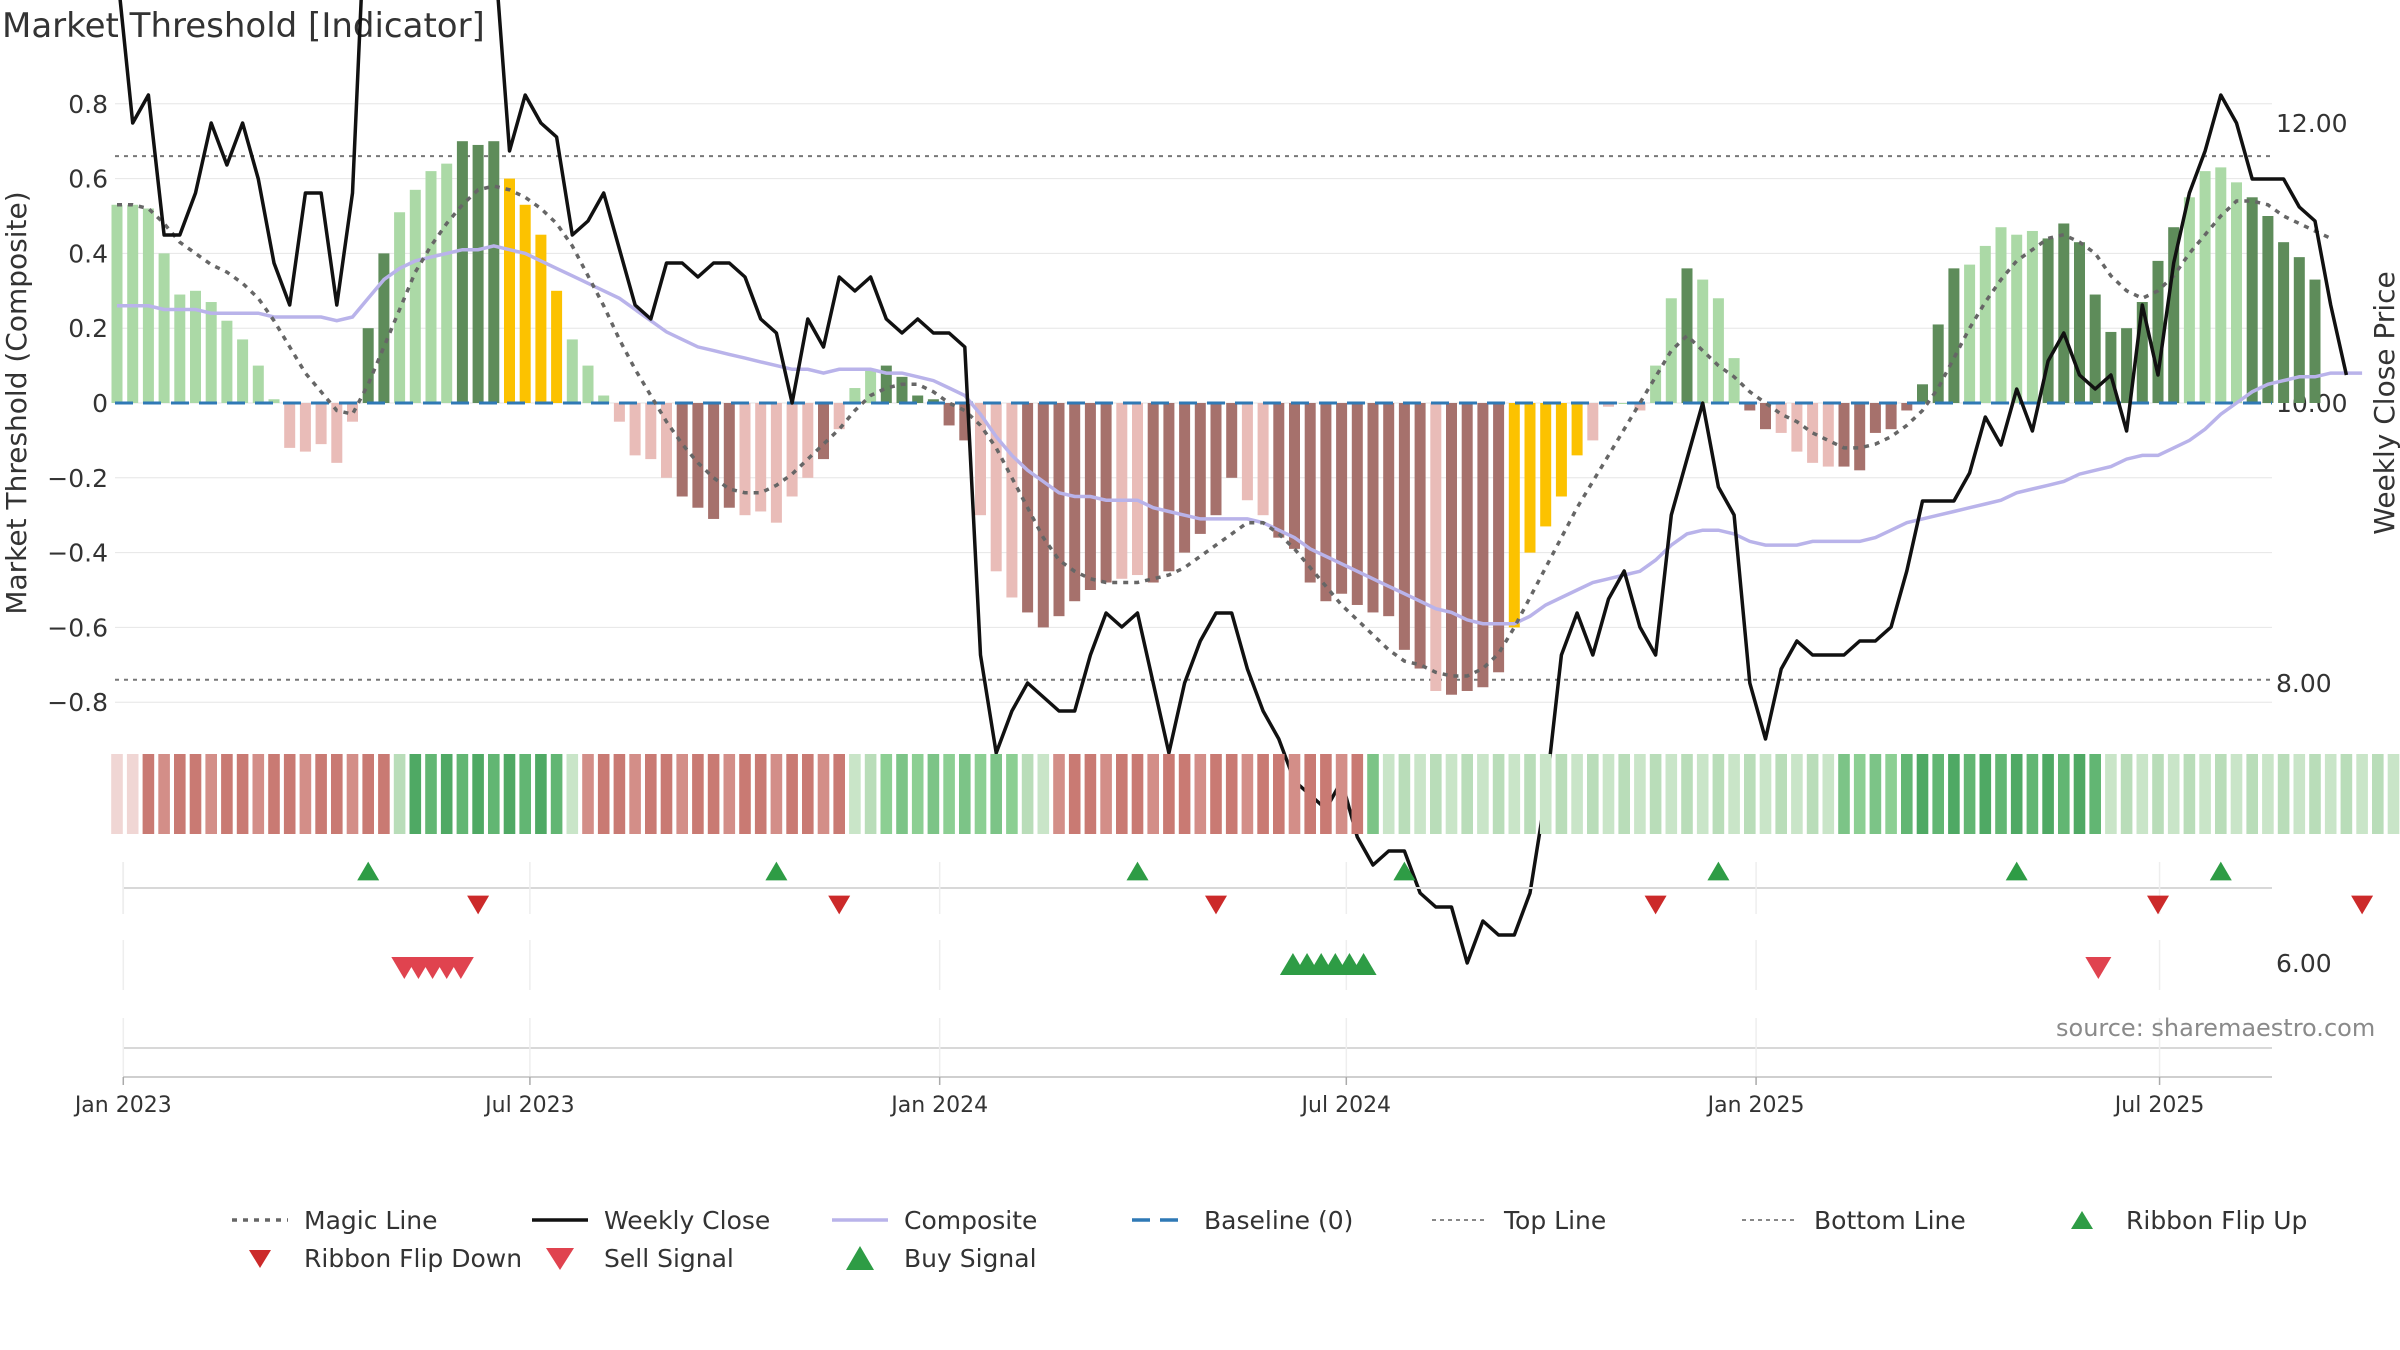  I want to click on y-tick-label: 0.8, so click(88, 104).